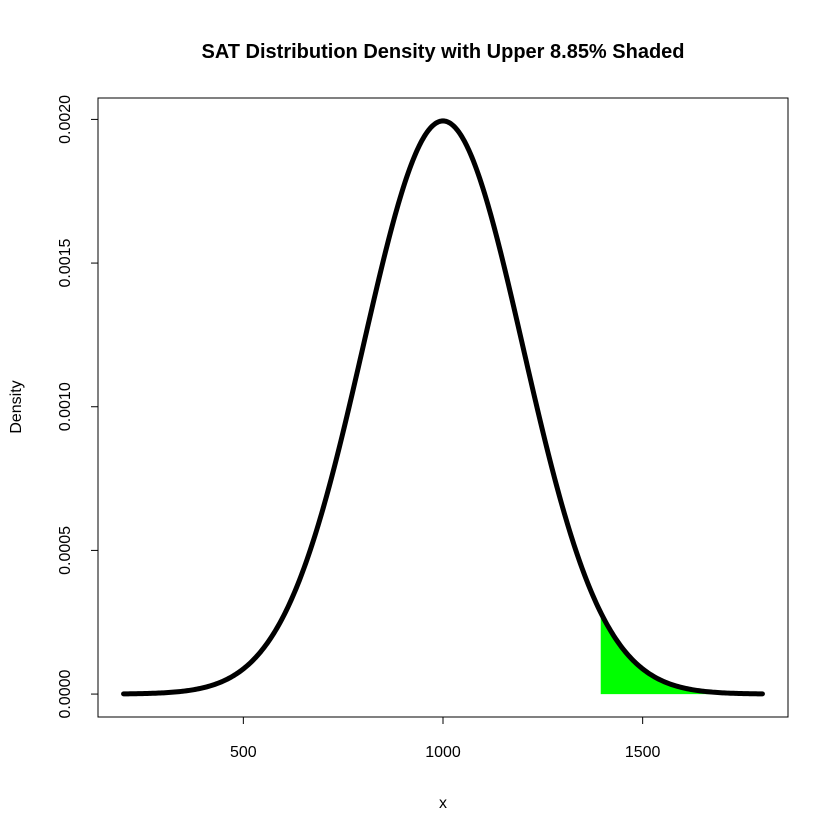  I want to click on y-tick-label: 0.0020, so click(65, 119).